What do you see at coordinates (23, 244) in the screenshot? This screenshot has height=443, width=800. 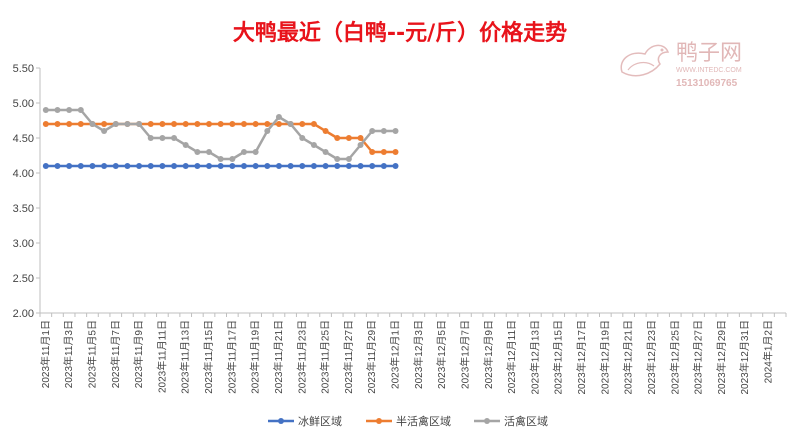 I see `y-tick-label: 3.00` at bounding box center [23, 244].